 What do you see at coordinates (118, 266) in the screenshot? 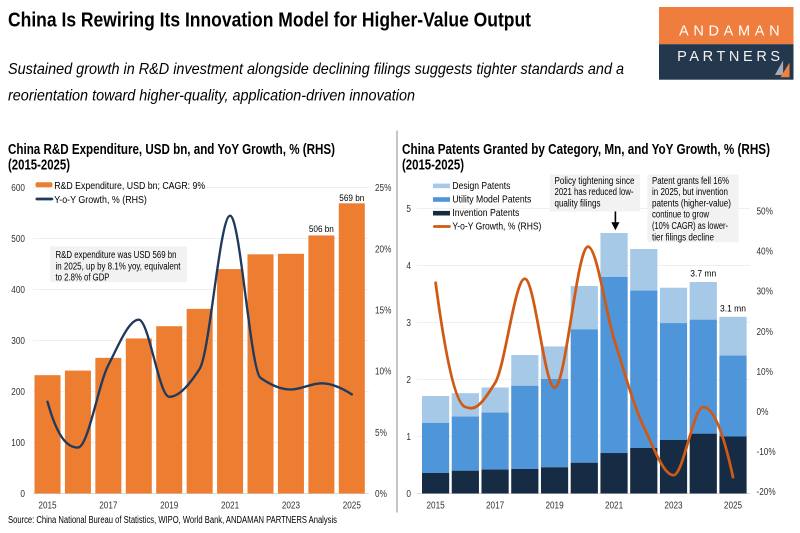
I see `svg-text:in 2025, up by 8.1% yoy, equiv: in 2025, up by 8.1% yoy, equivalent` at bounding box center [118, 266].